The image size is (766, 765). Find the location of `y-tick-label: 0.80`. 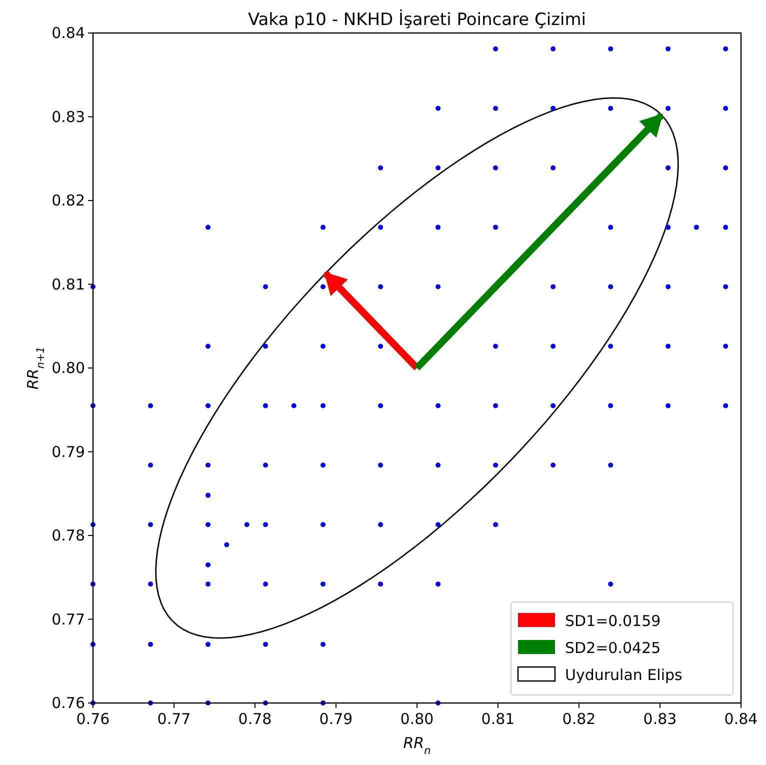

y-tick-label: 0.80 is located at coordinates (68, 368).